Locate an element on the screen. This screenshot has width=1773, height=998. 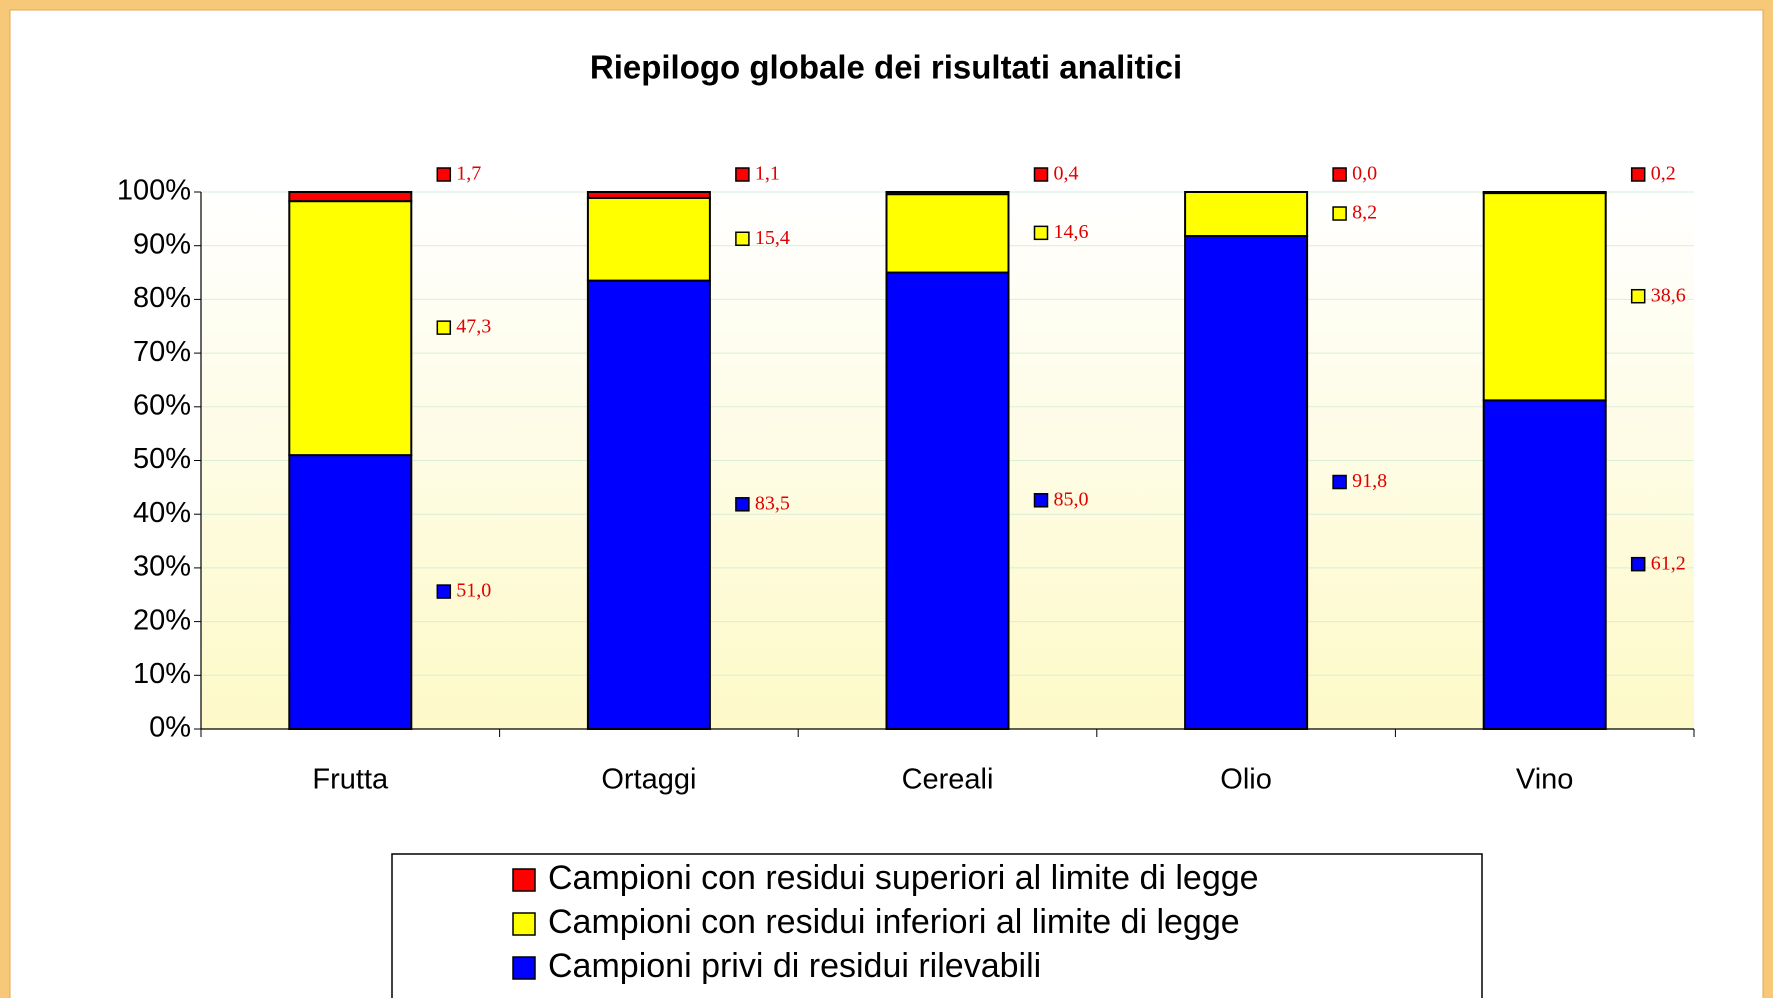
value-label: 1,7 is located at coordinates (468, 174).